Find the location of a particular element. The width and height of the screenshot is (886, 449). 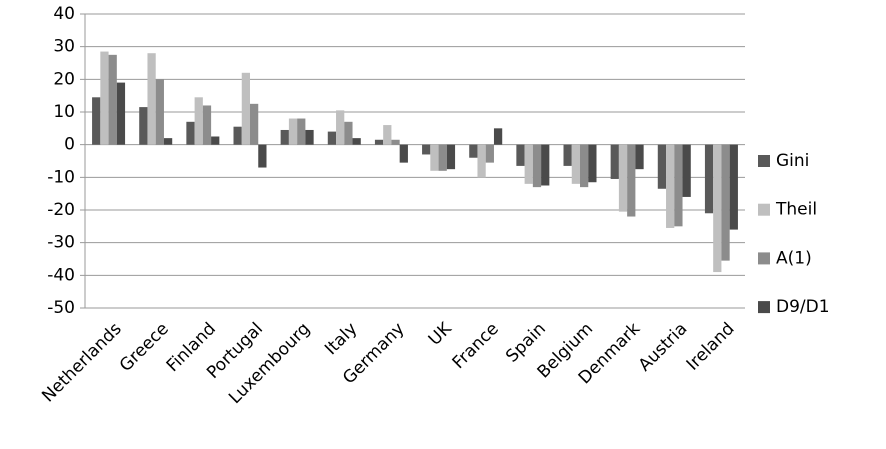

y-tick-label: 30 is located at coordinates (64, 47).